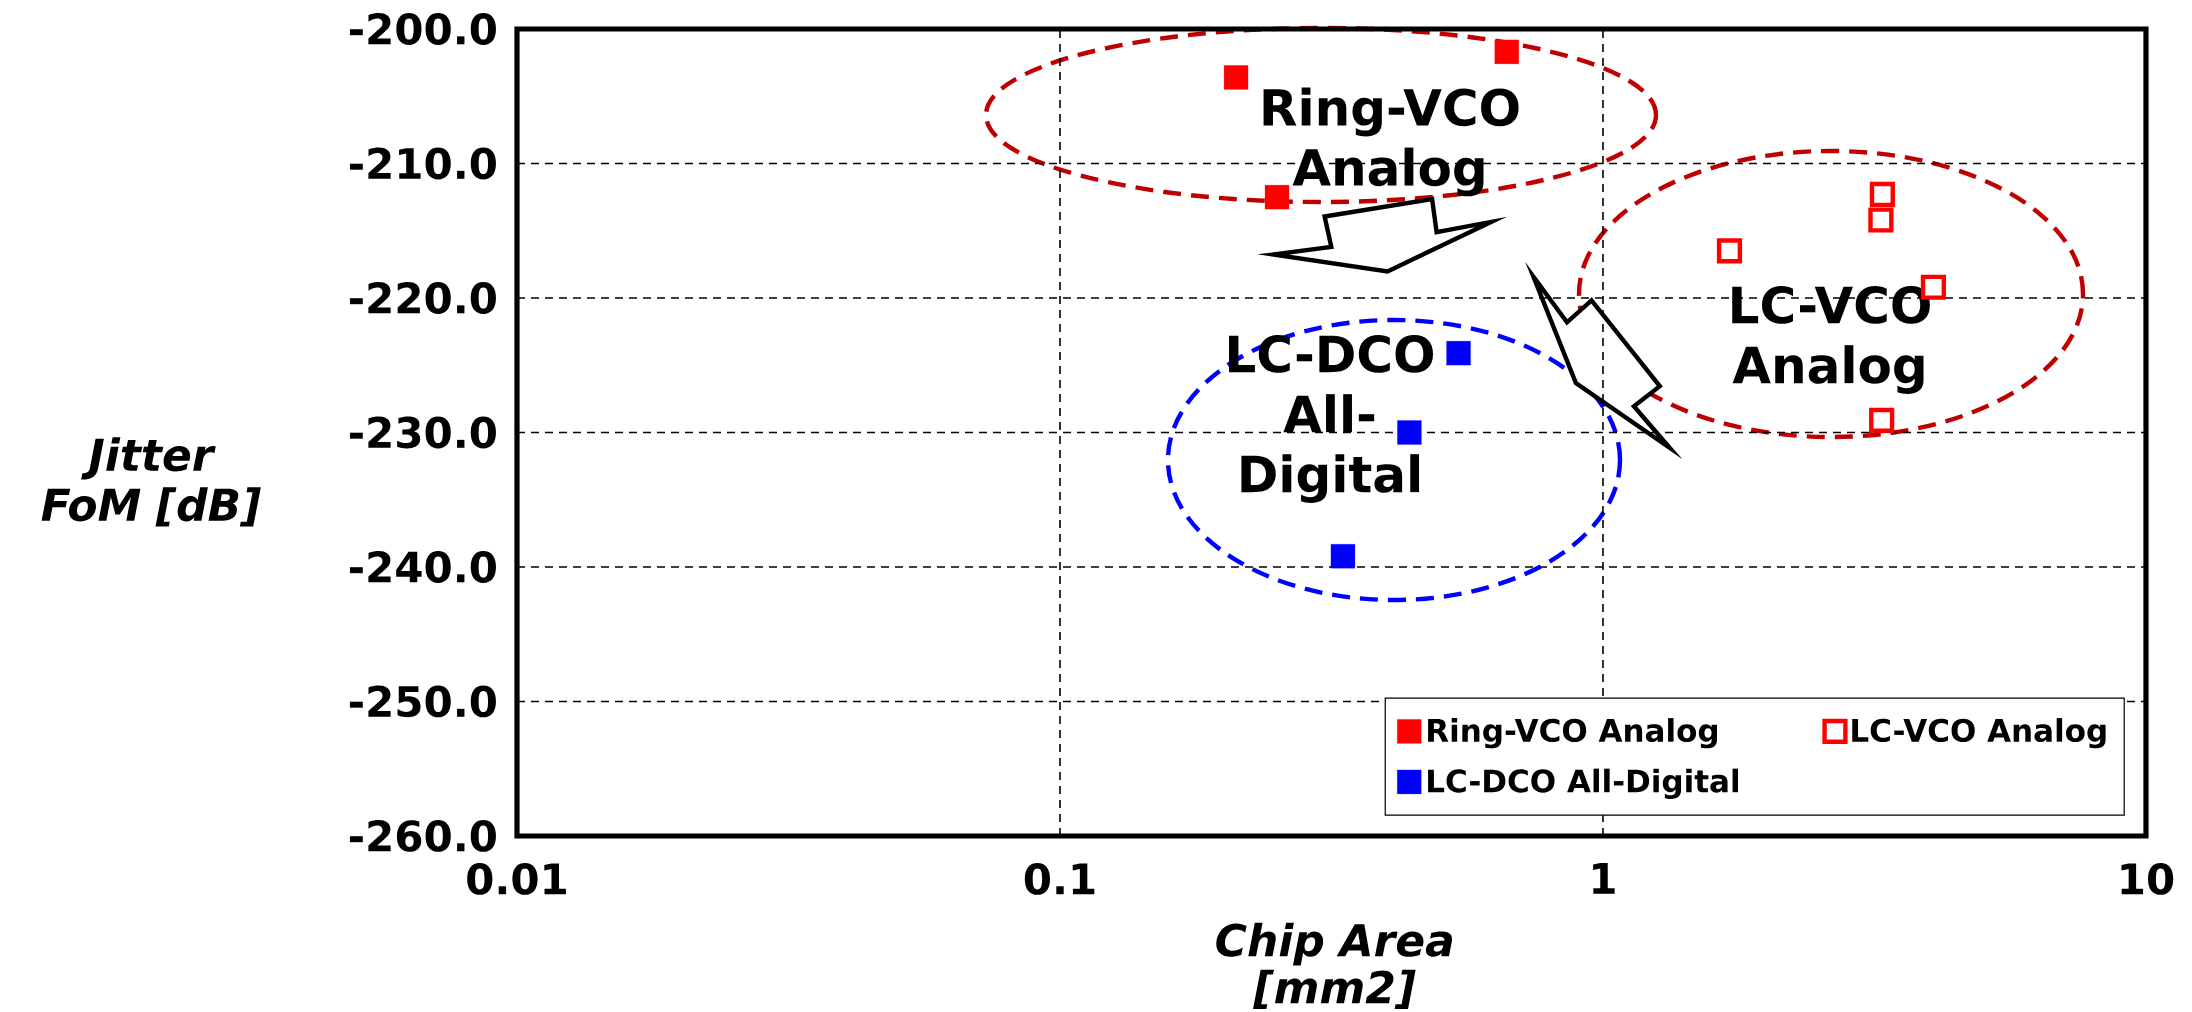 The image size is (2192, 1012). I want to click on x-tick-label: 0.1, so click(1059, 879).